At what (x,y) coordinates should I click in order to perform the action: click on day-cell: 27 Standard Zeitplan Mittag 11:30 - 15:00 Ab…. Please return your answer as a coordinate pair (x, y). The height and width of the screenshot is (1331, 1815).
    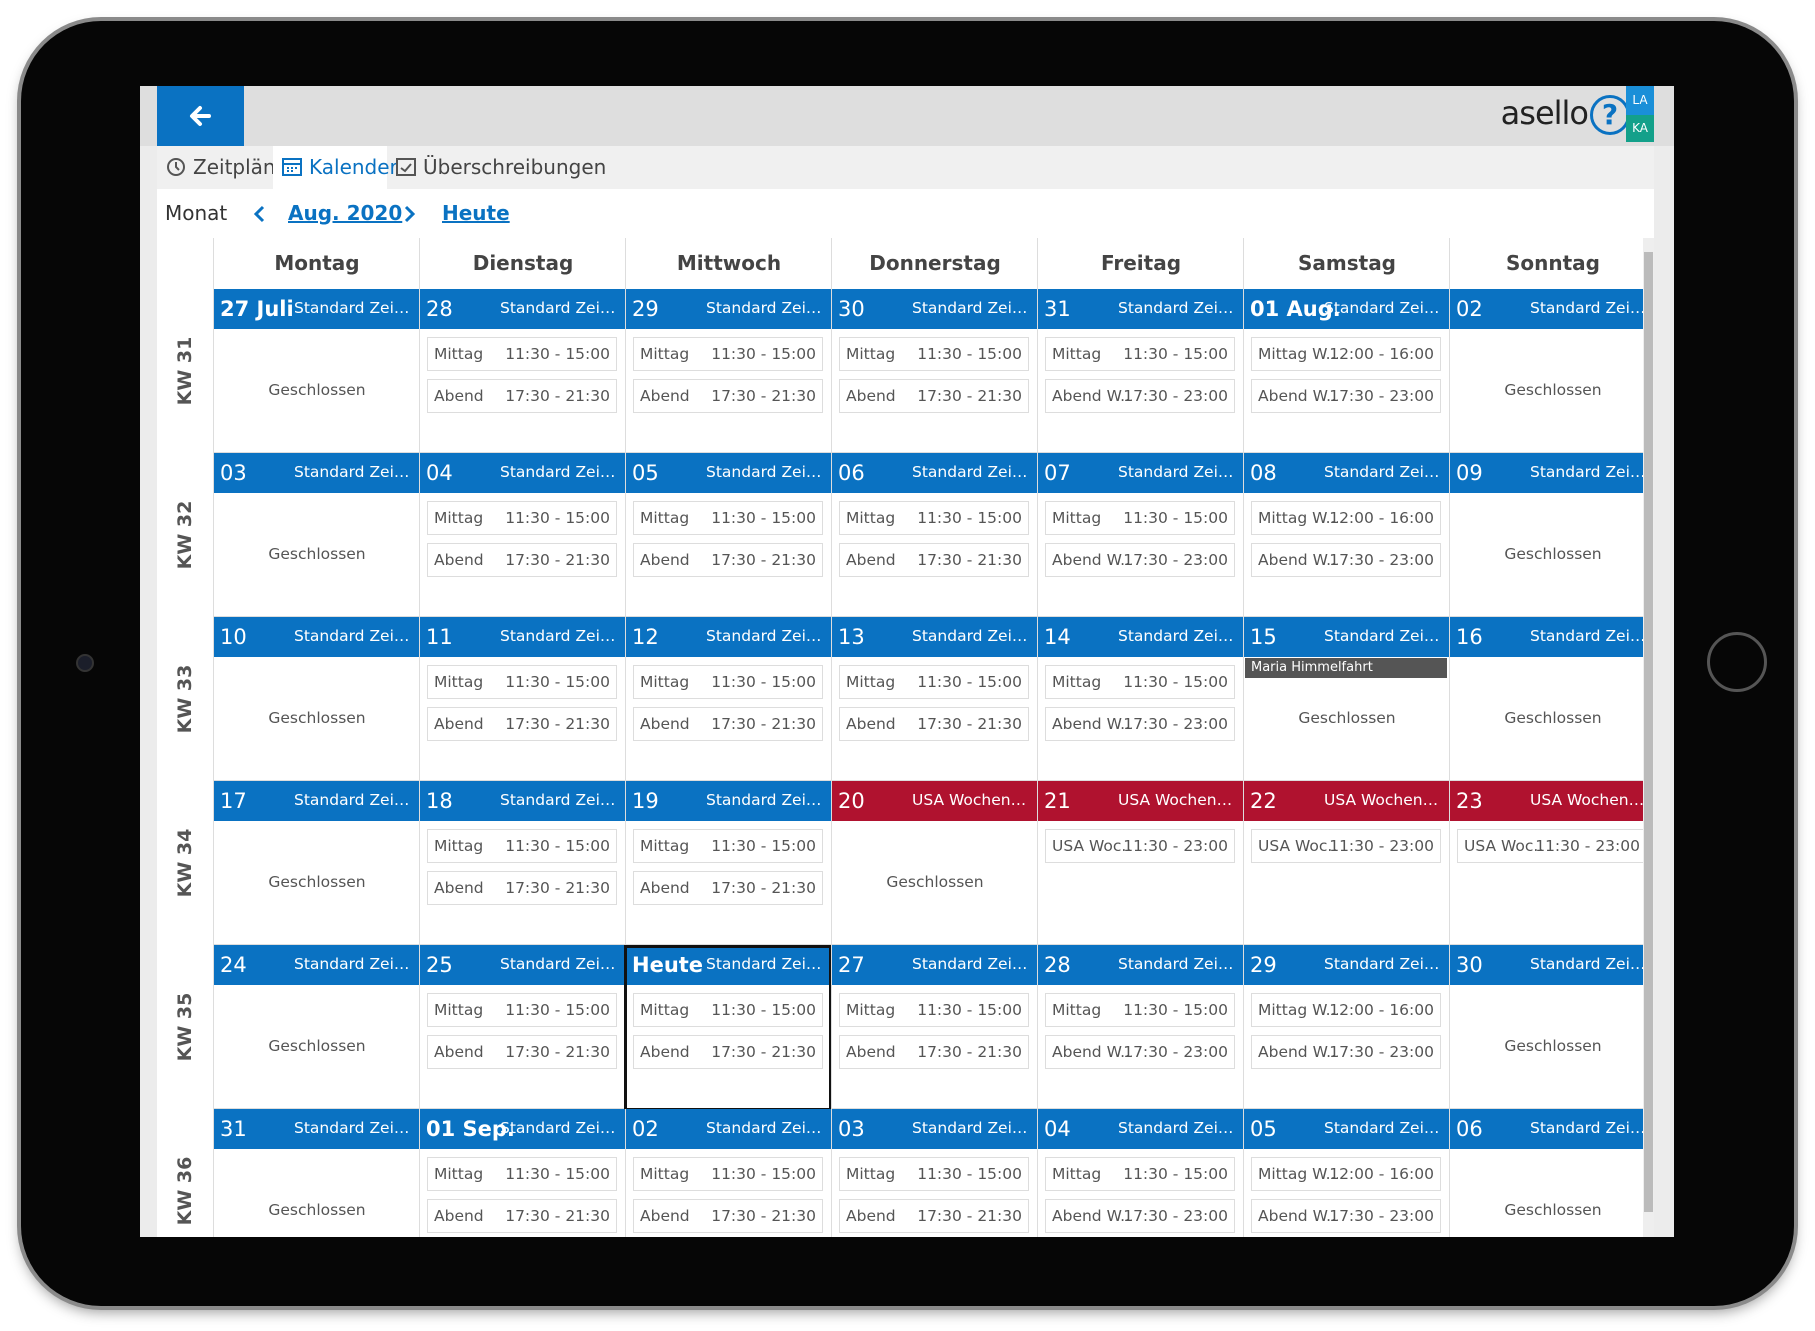
    Looking at the image, I should click on (934, 1027).